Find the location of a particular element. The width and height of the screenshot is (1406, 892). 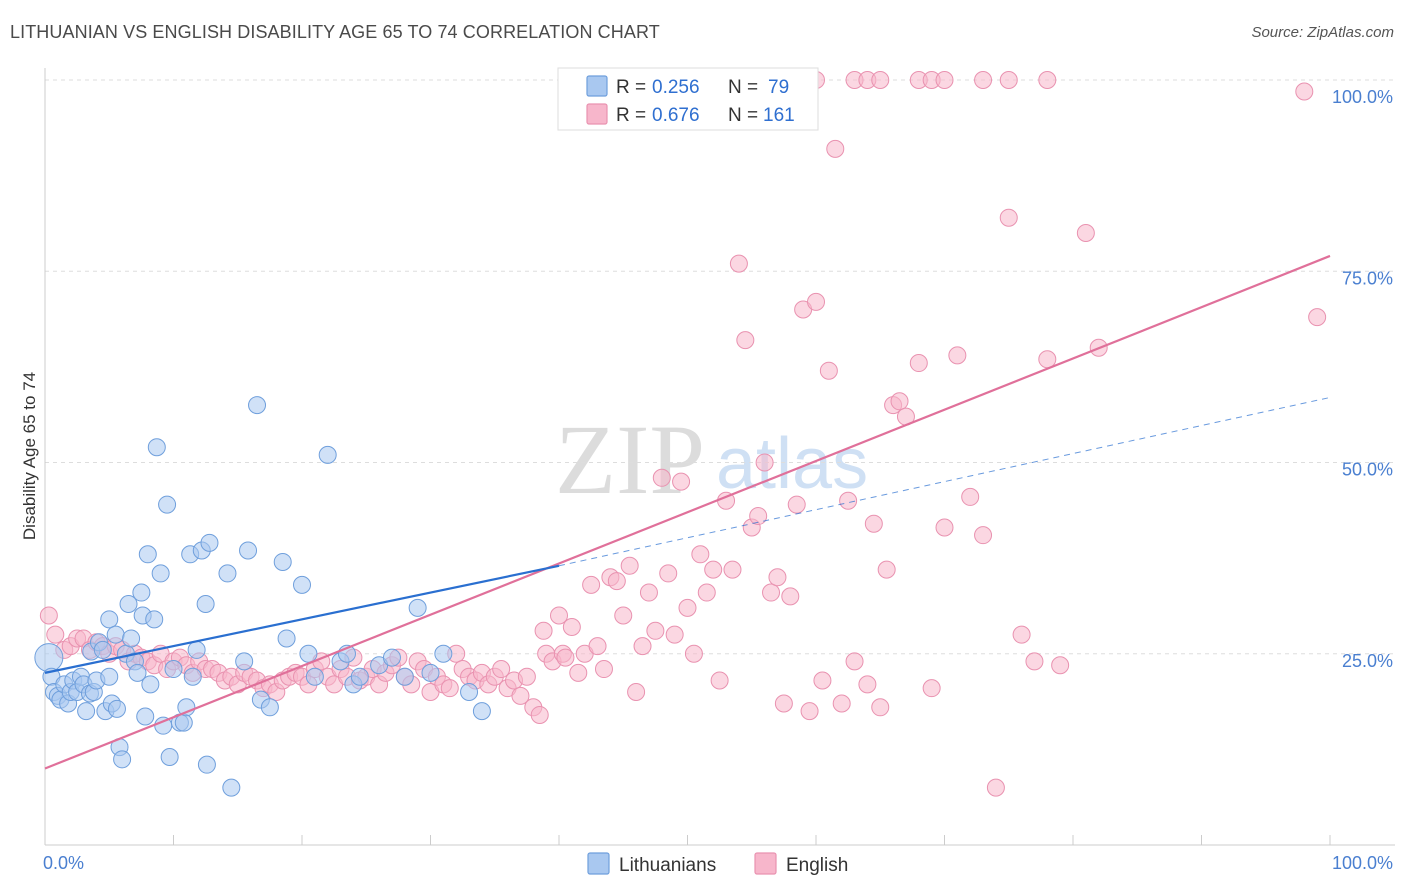

legend-n-value: 79 is located at coordinates (778, 87).